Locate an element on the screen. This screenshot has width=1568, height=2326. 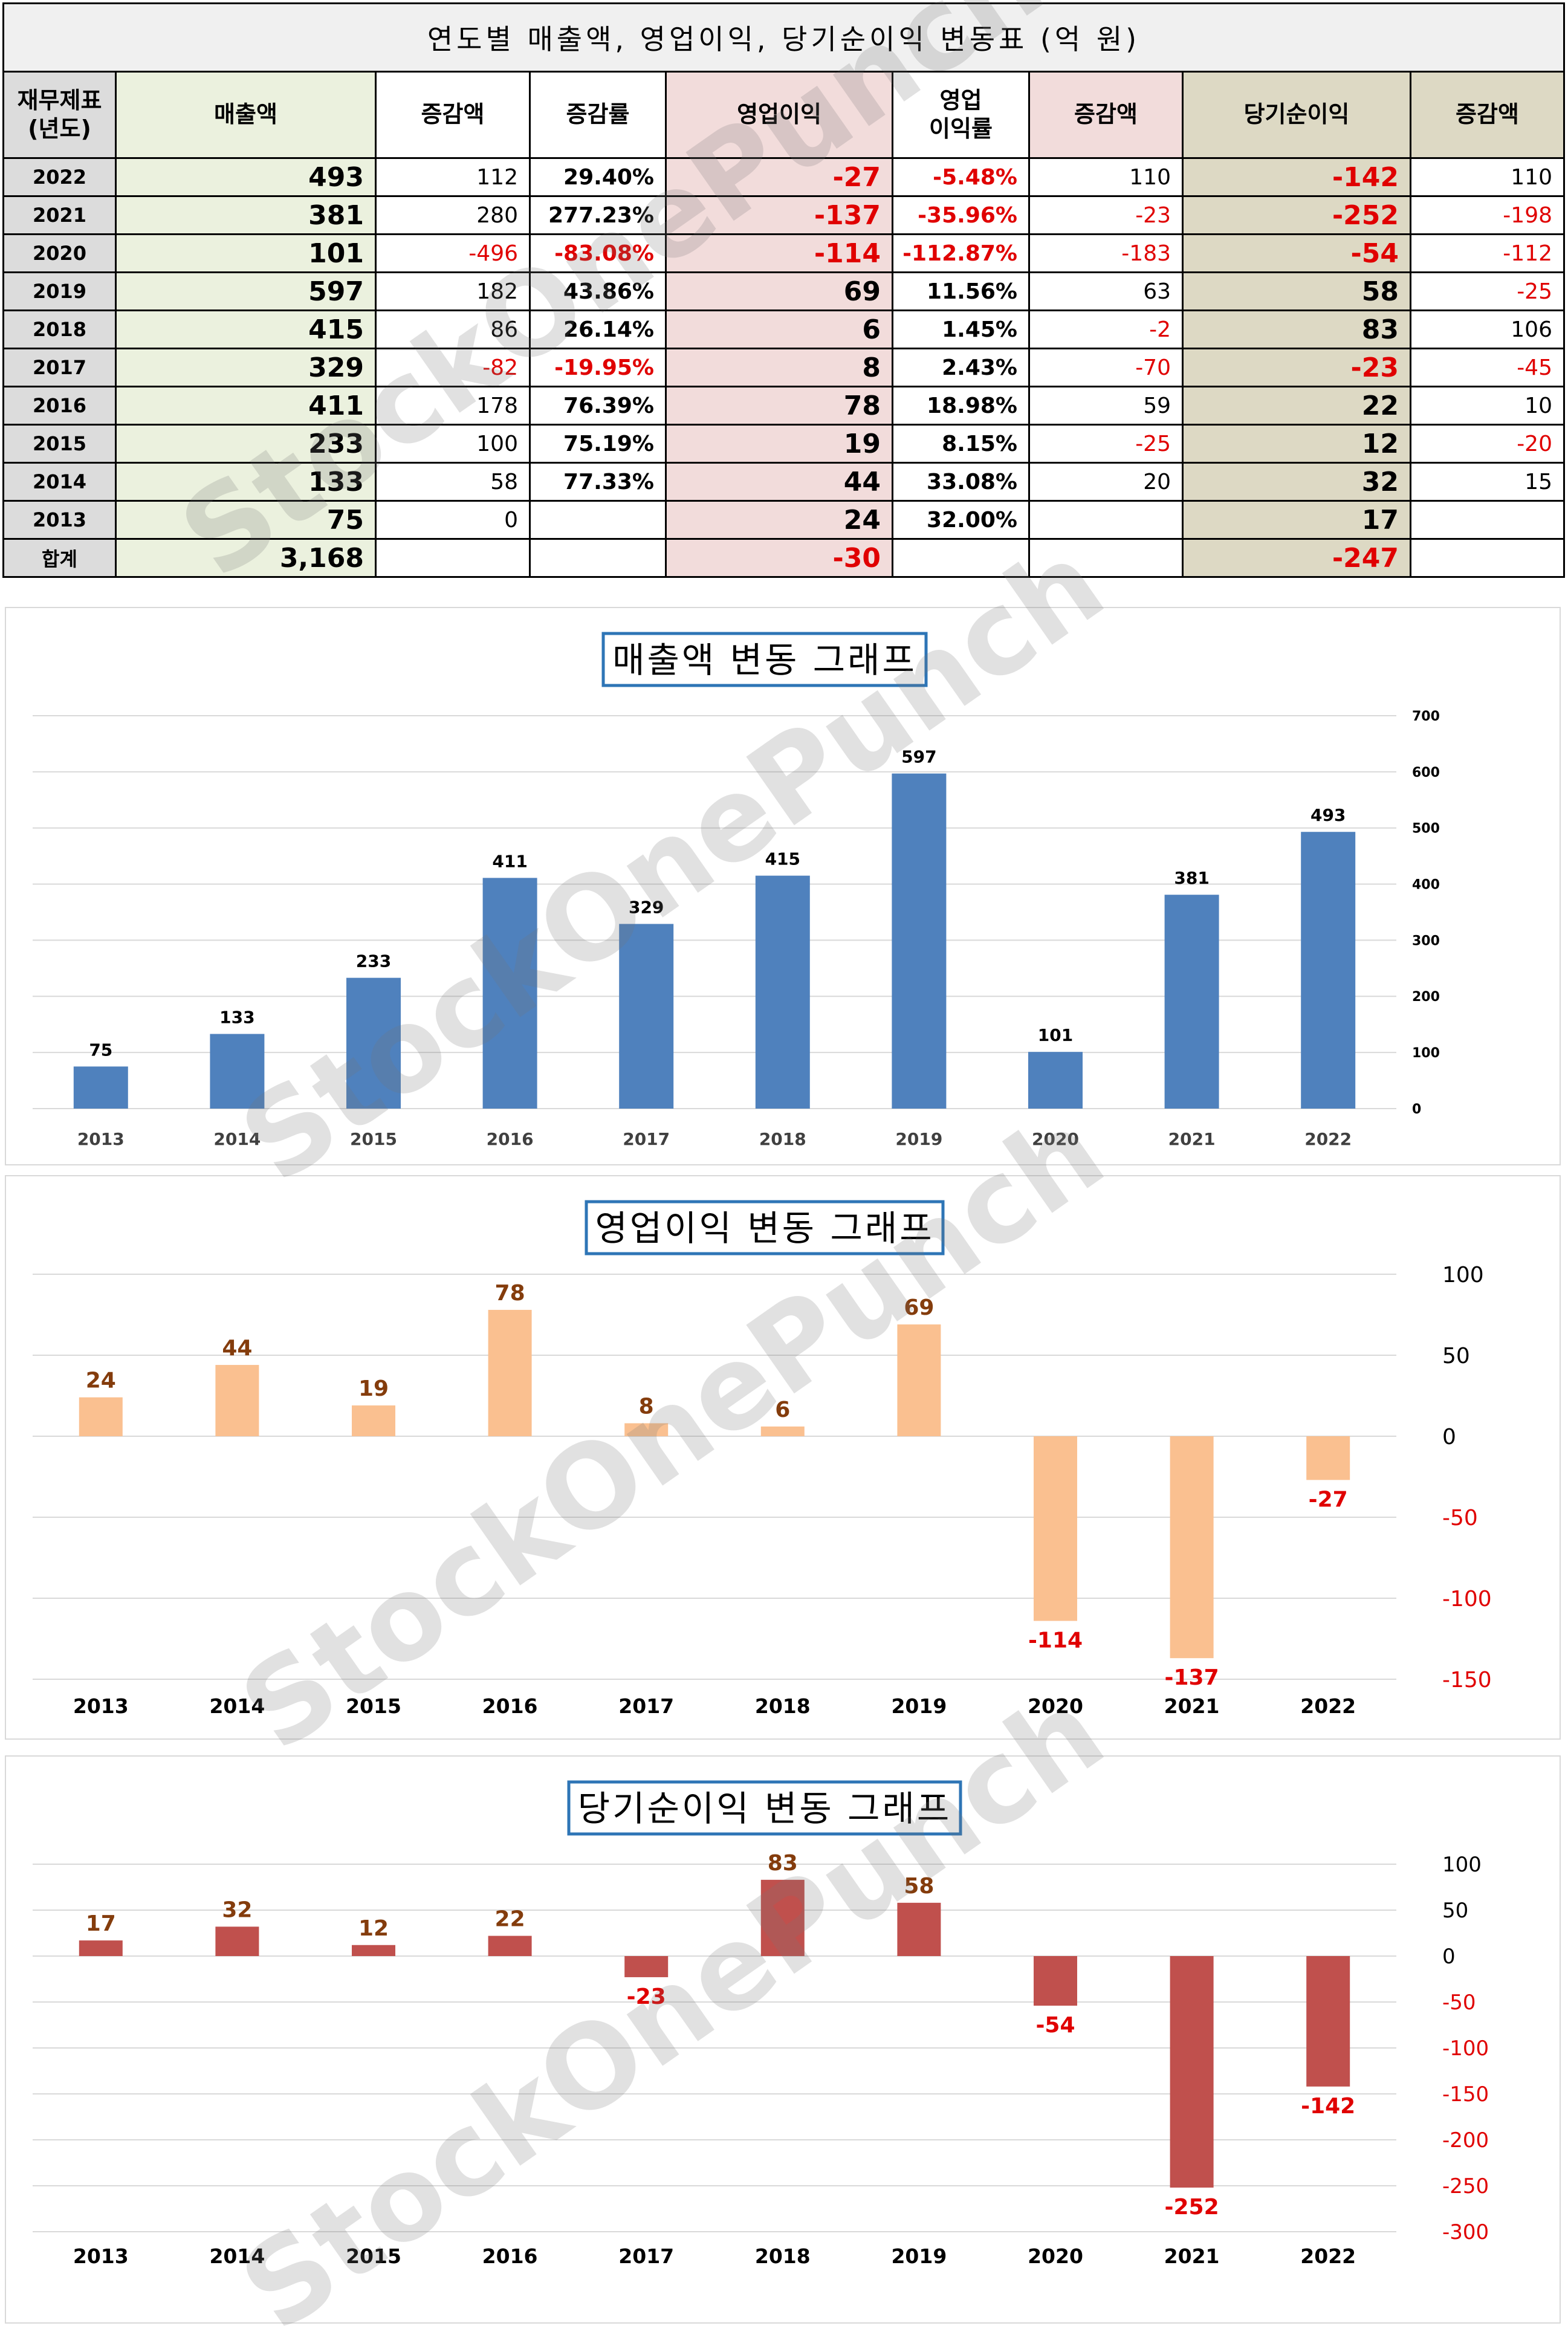
row-year: 2017 is located at coordinates (59, 367).